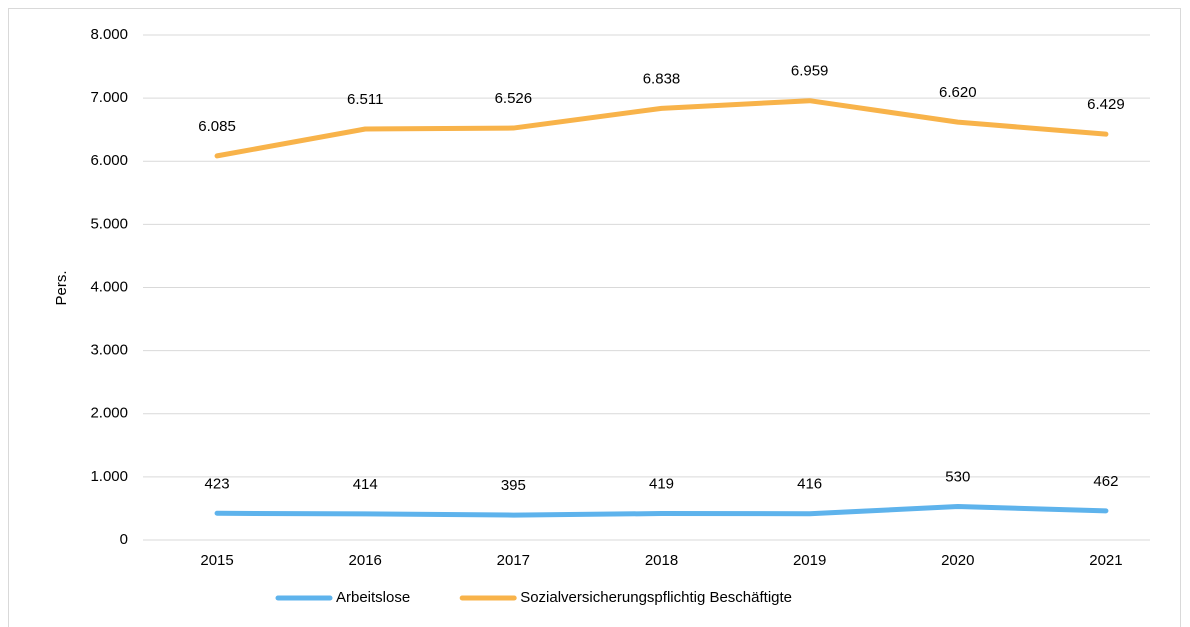 The width and height of the screenshot is (1190, 627). I want to click on x-tick-label: 2019, so click(809, 560).